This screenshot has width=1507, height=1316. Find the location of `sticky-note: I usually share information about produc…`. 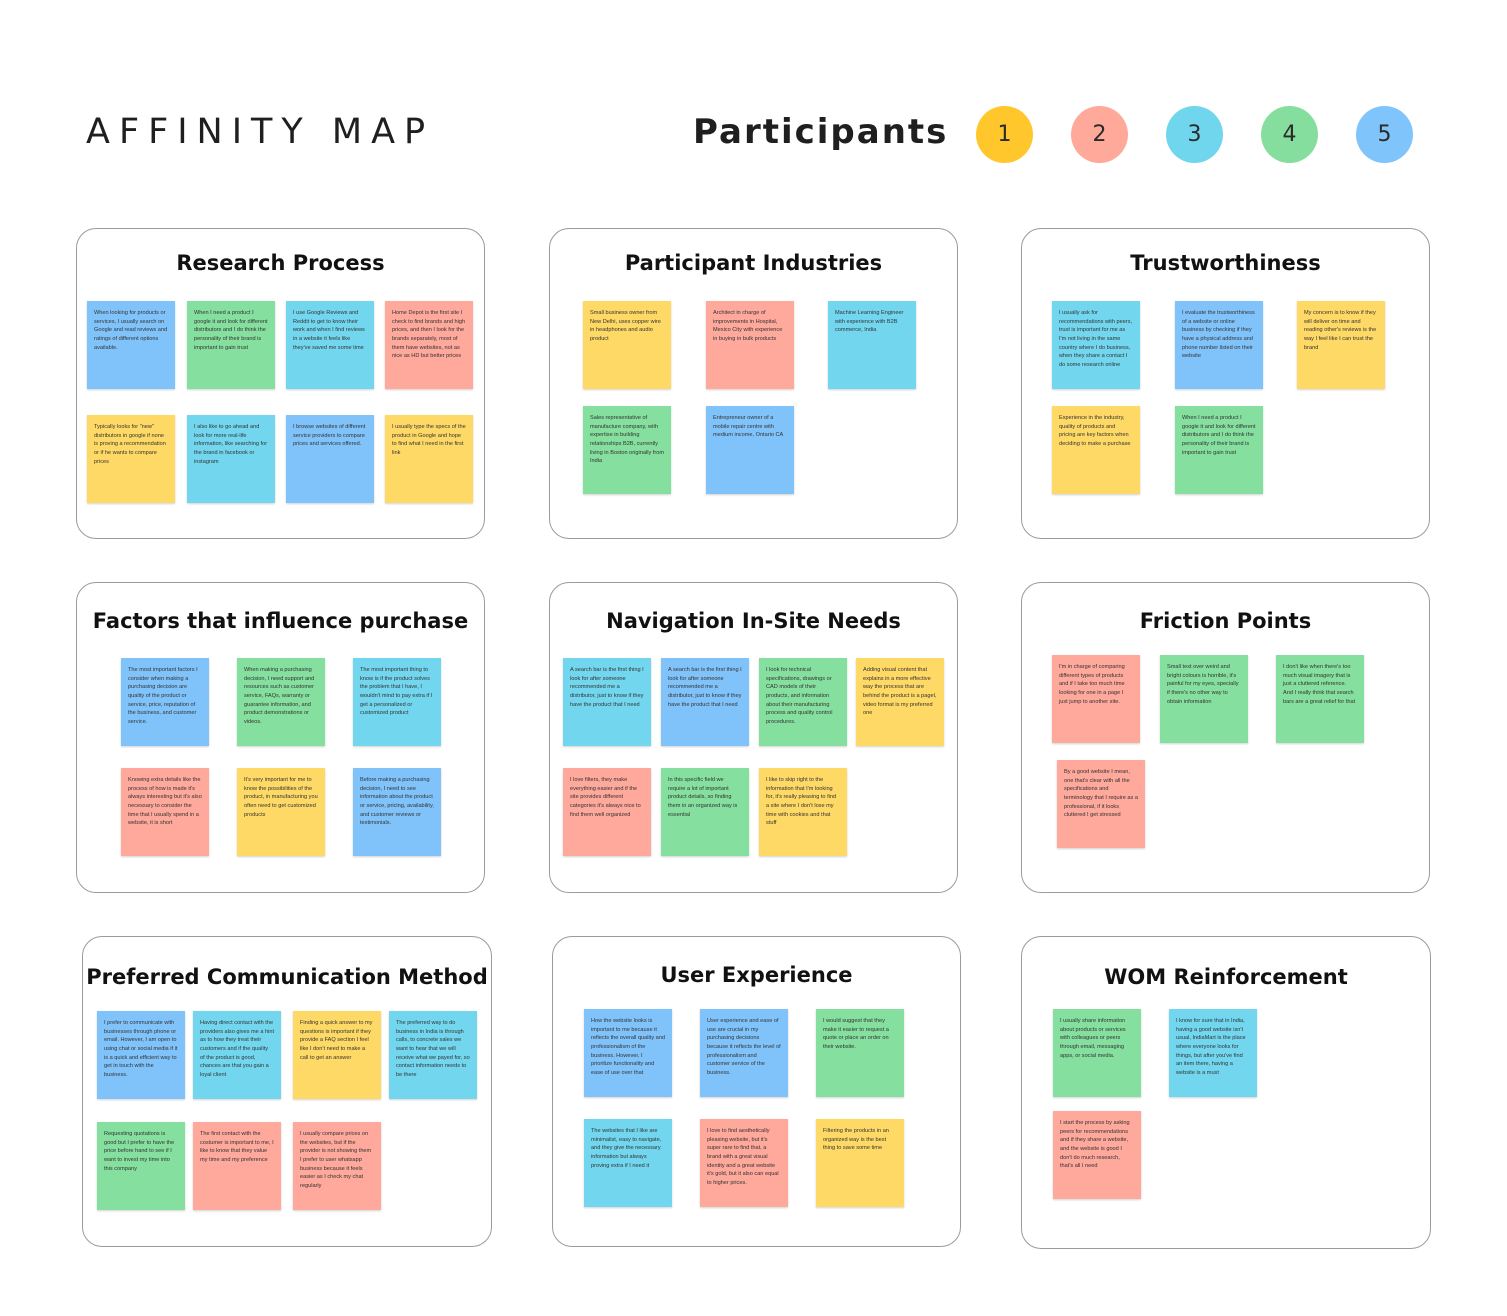

sticky-note: I usually share information about produc… is located at coordinates (1097, 1053).